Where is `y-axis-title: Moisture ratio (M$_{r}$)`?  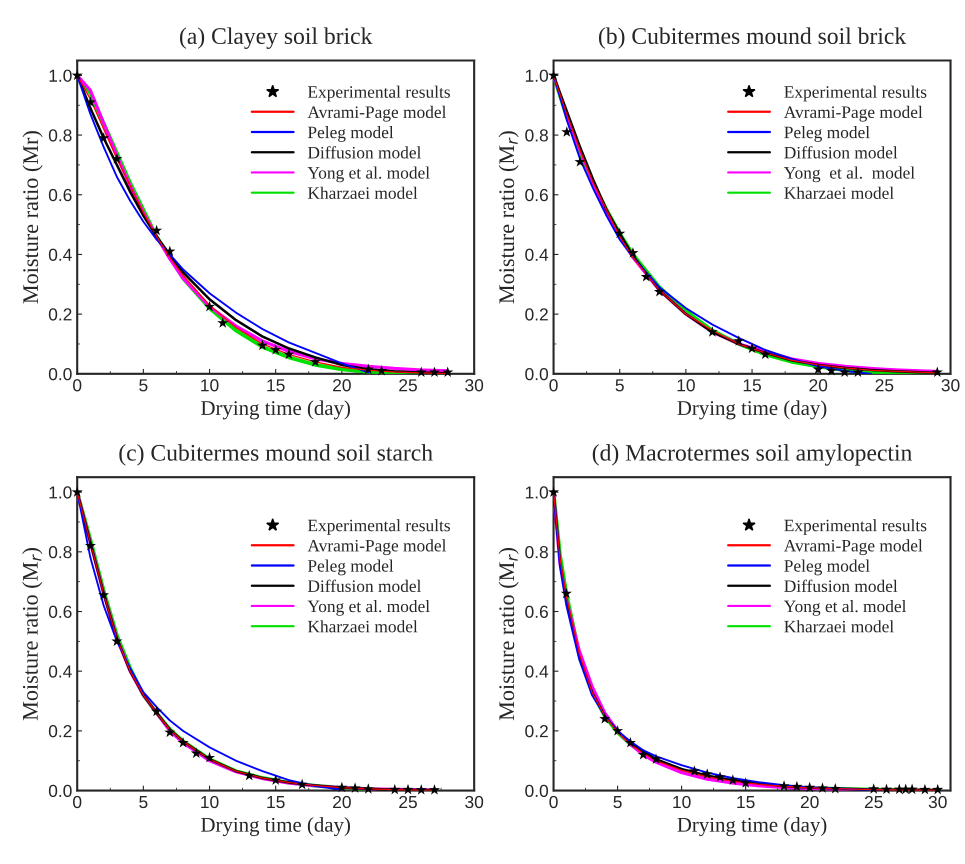 y-axis-title: Moisture ratio (M$_{r}$) is located at coordinates (32, 634).